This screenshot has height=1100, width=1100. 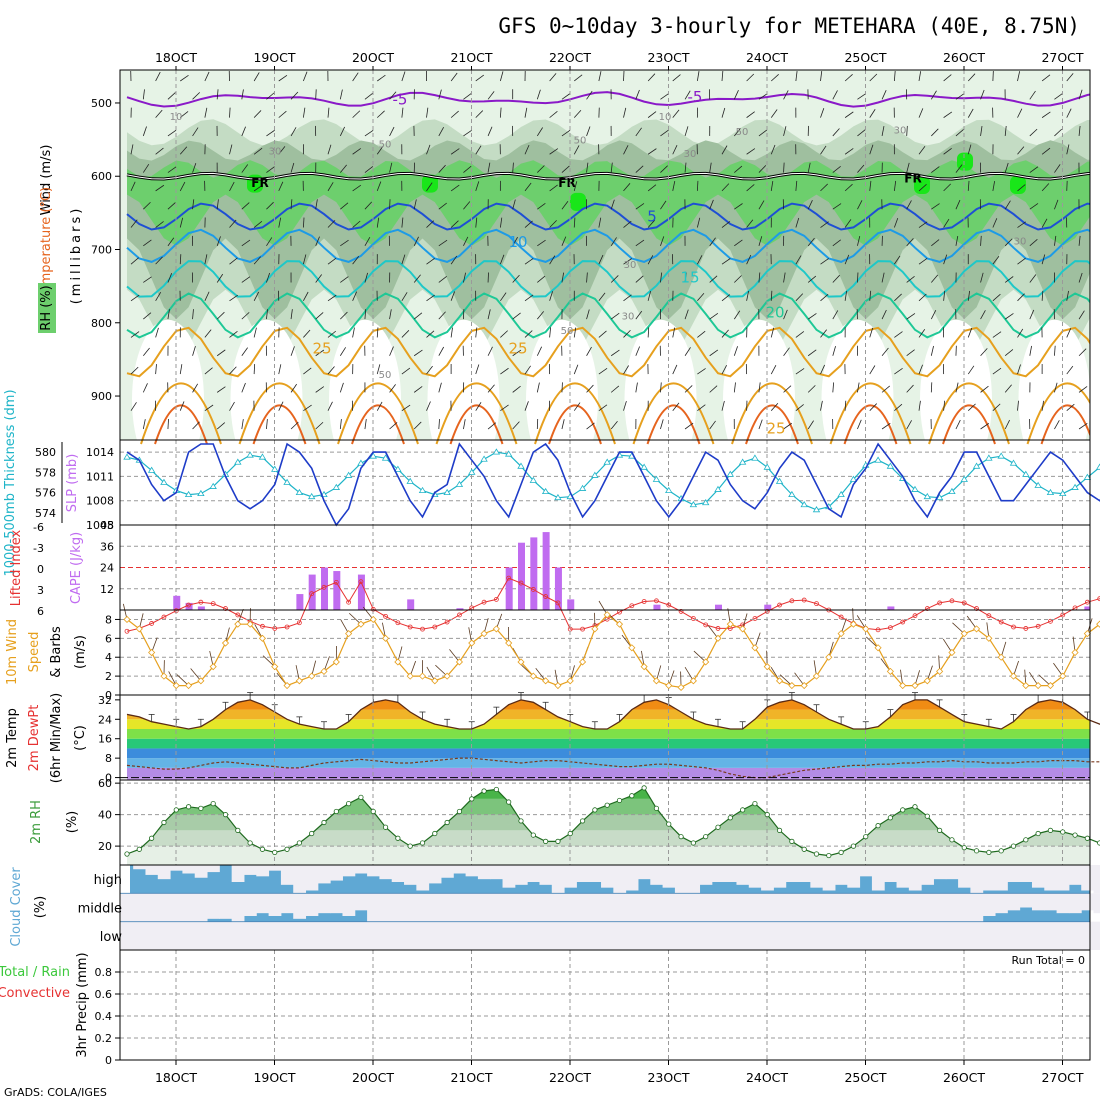 What do you see at coordinates (570, 57) in the screenshot?
I see `date-label-top: 22OCT` at bounding box center [570, 57].